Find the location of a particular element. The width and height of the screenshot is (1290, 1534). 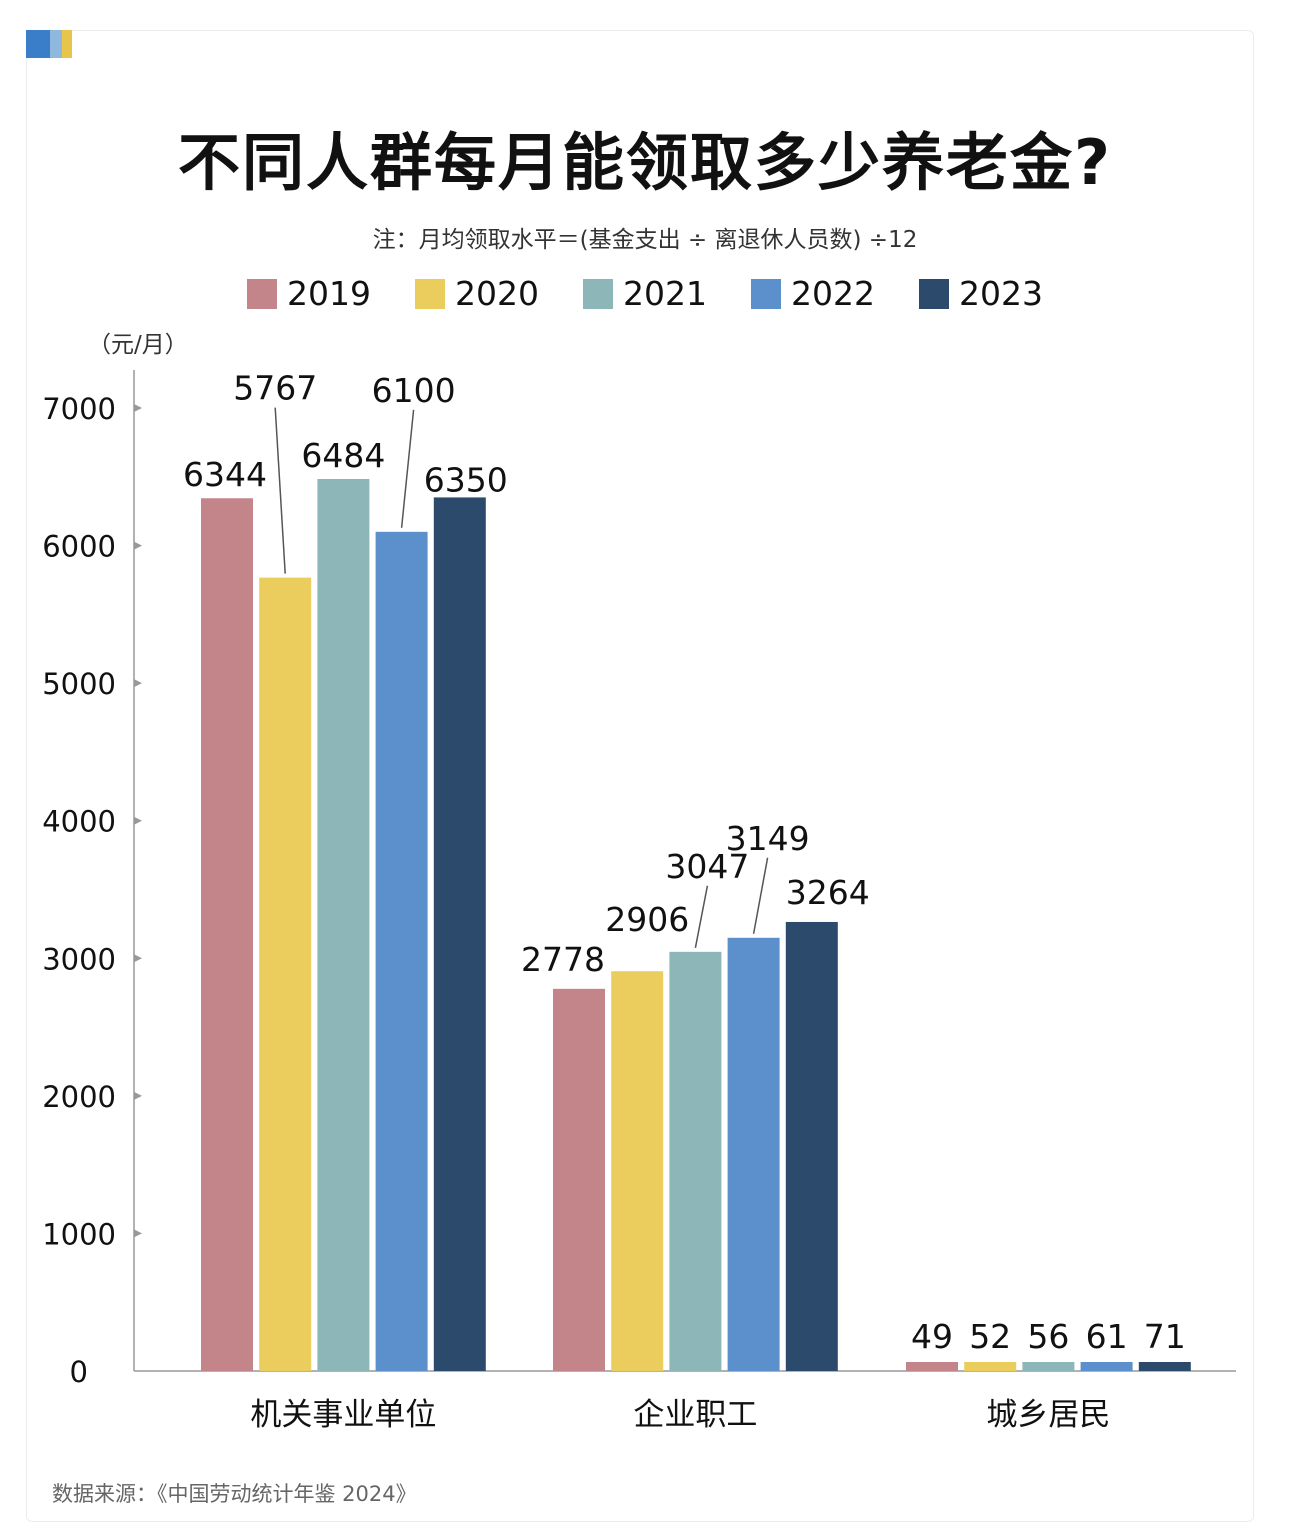

legend-item-2022: 2022 is located at coordinates (812, 293).